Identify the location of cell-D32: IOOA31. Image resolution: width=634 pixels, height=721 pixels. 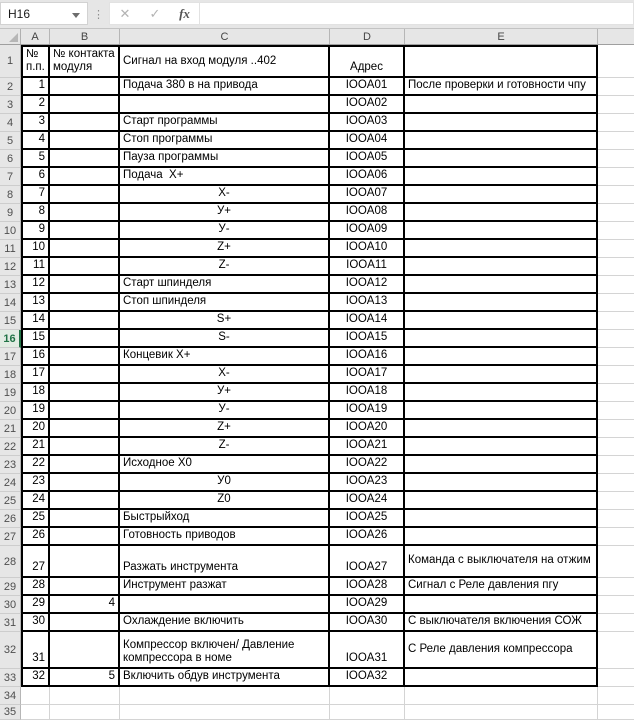
(367, 650).